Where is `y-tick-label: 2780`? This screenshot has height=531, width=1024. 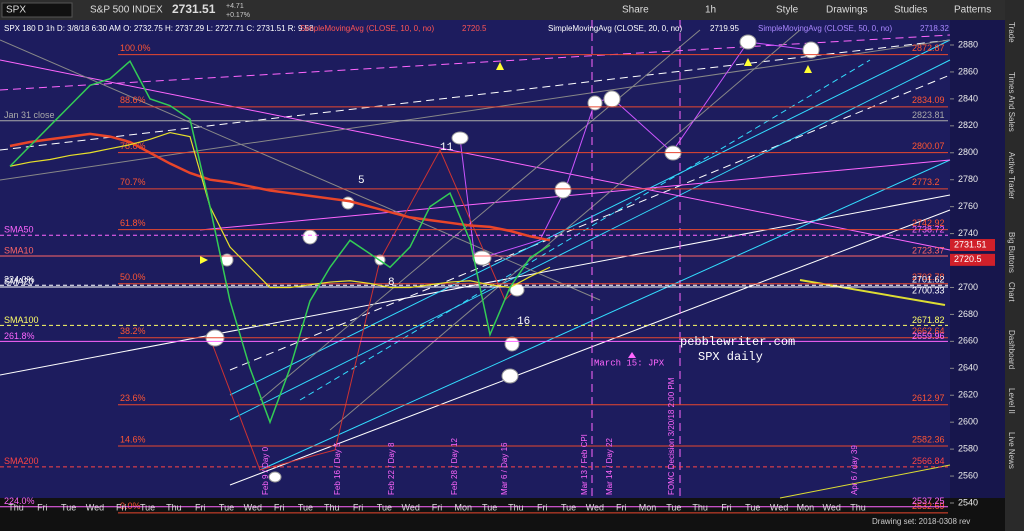 y-tick-label: 2780 is located at coordinates (968, 179).